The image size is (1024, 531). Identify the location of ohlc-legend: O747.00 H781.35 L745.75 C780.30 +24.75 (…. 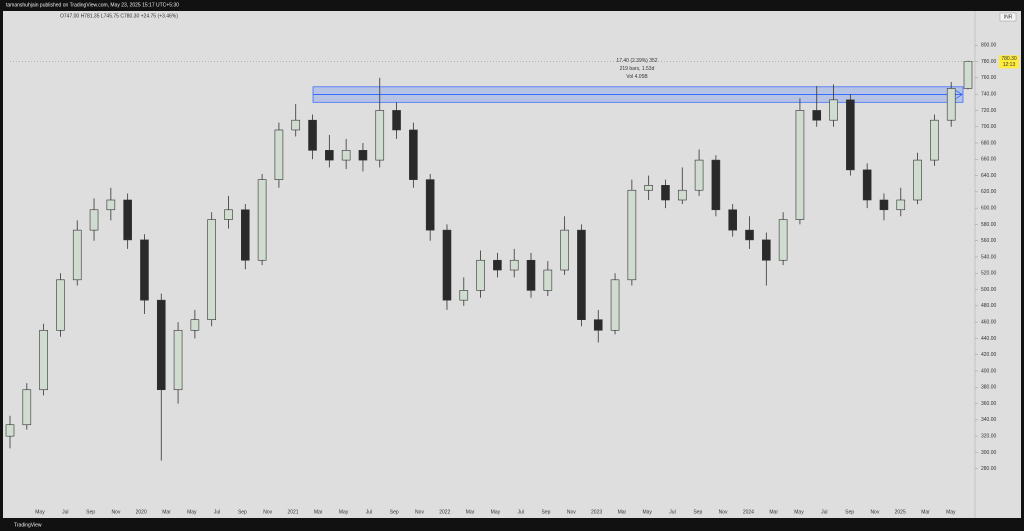
(119, 16).